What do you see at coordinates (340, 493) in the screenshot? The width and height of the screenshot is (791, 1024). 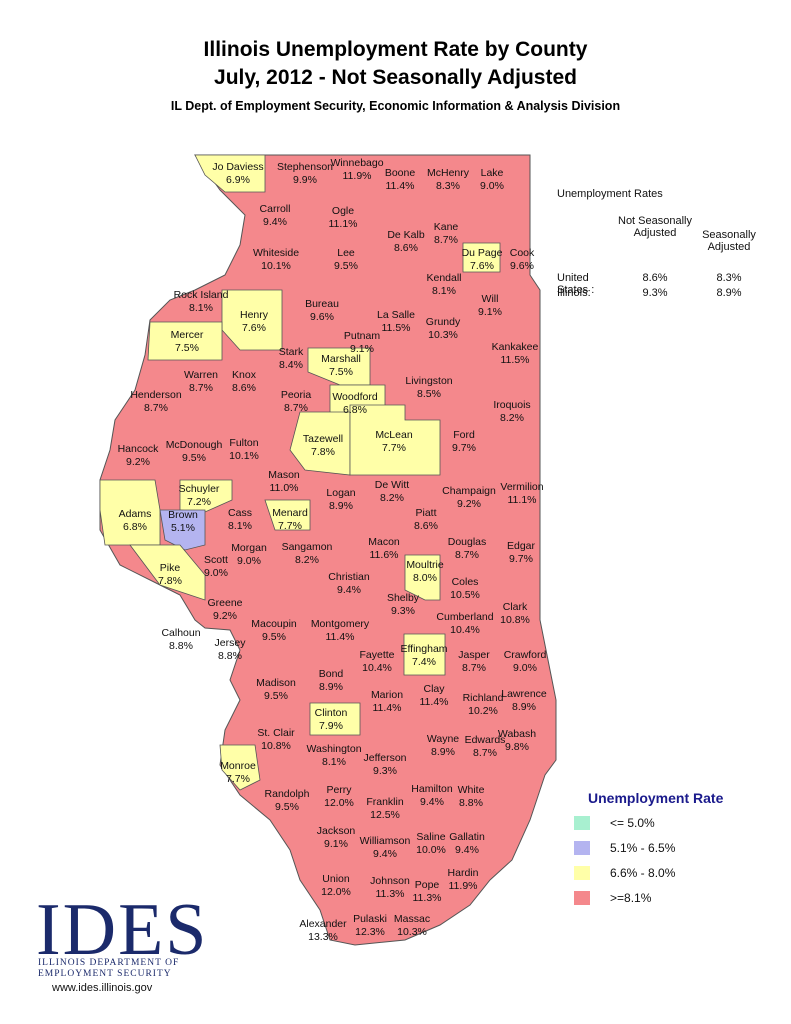 I see `county-name: Logan` at bounding box center [340, 493].